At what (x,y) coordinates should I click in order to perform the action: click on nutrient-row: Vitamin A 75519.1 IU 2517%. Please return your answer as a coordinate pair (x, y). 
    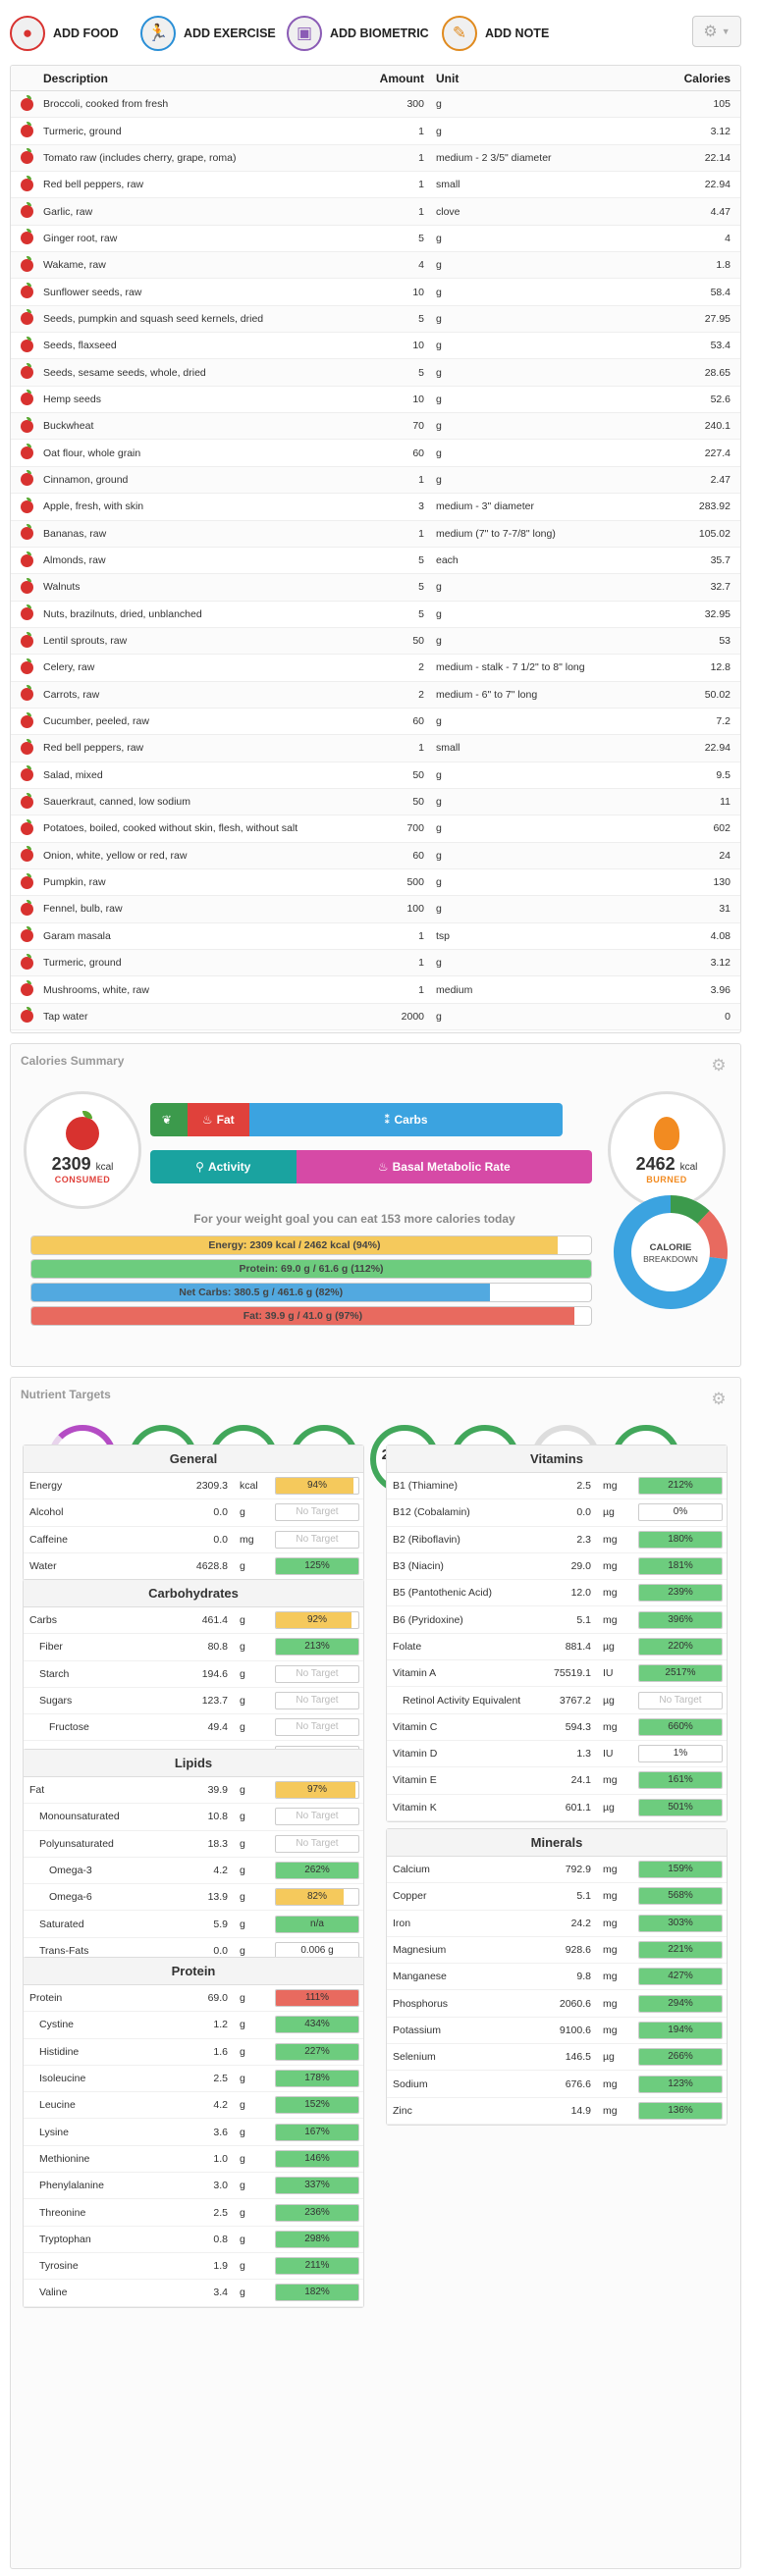
    Looking at the image, I should click on (557, 1674).